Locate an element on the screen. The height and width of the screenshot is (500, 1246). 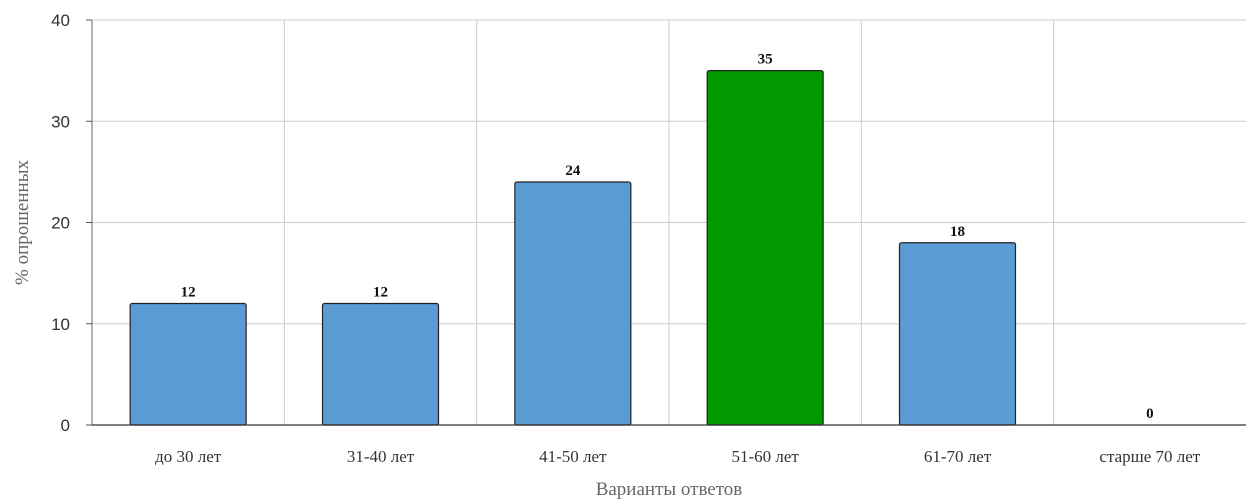
y-tick-label: 40 is located at coordinates (60, 20).